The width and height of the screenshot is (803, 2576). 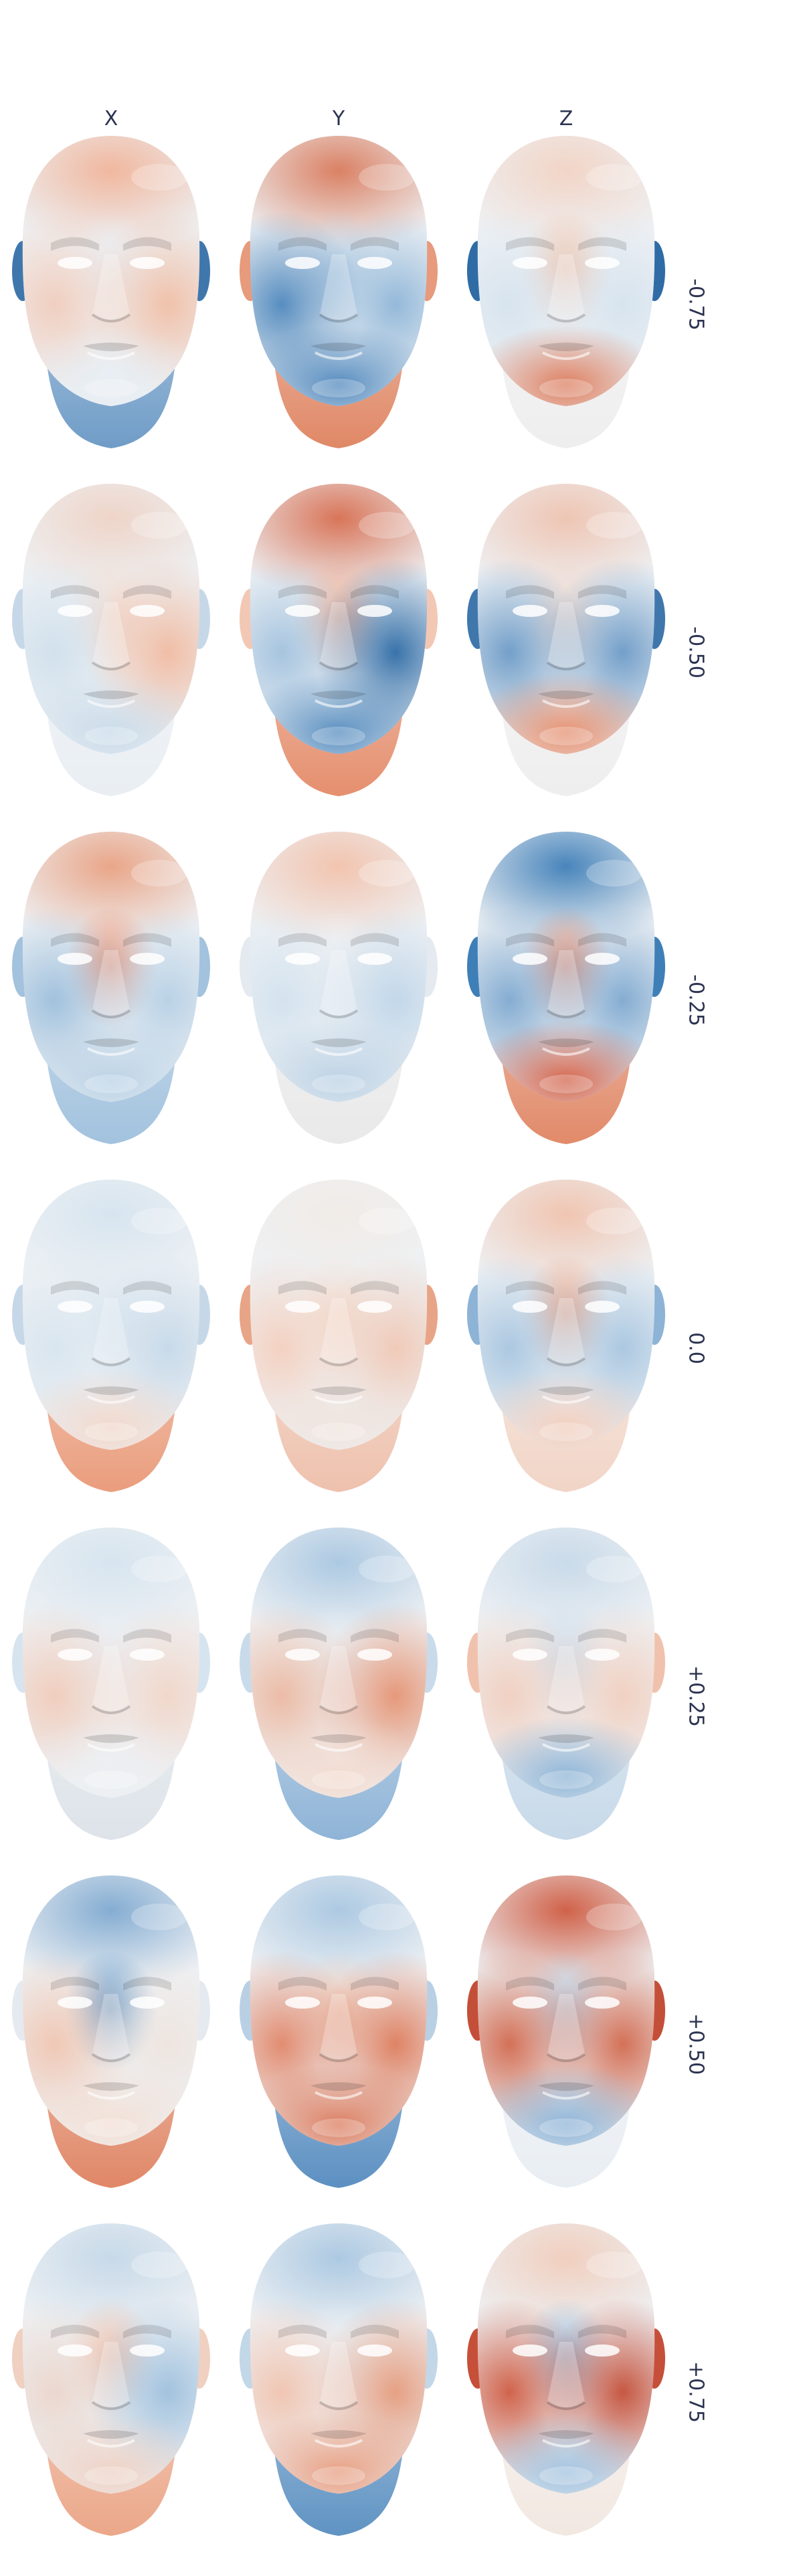 I want to click on face-row: +0.50, so click(x=401, y=2044).